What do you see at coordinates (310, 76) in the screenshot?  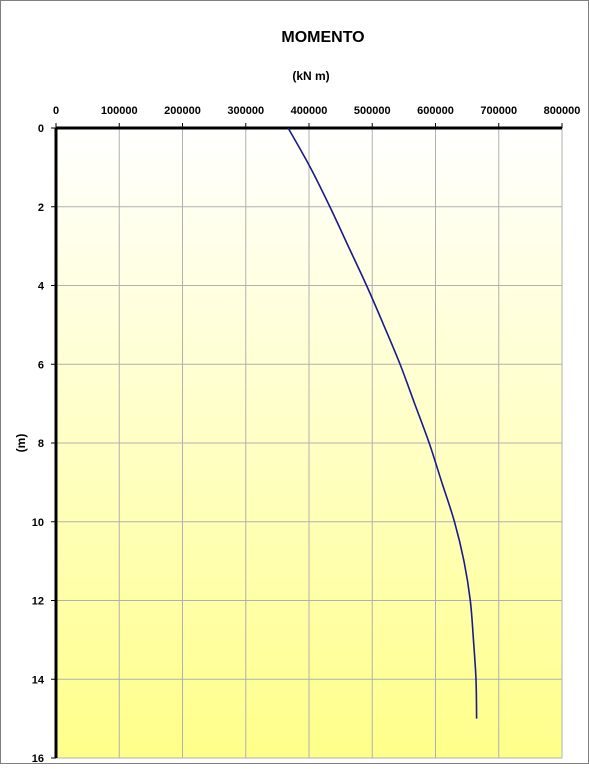 I see `chart-subtitle: (kN m)` at bounding box center [310, 76].